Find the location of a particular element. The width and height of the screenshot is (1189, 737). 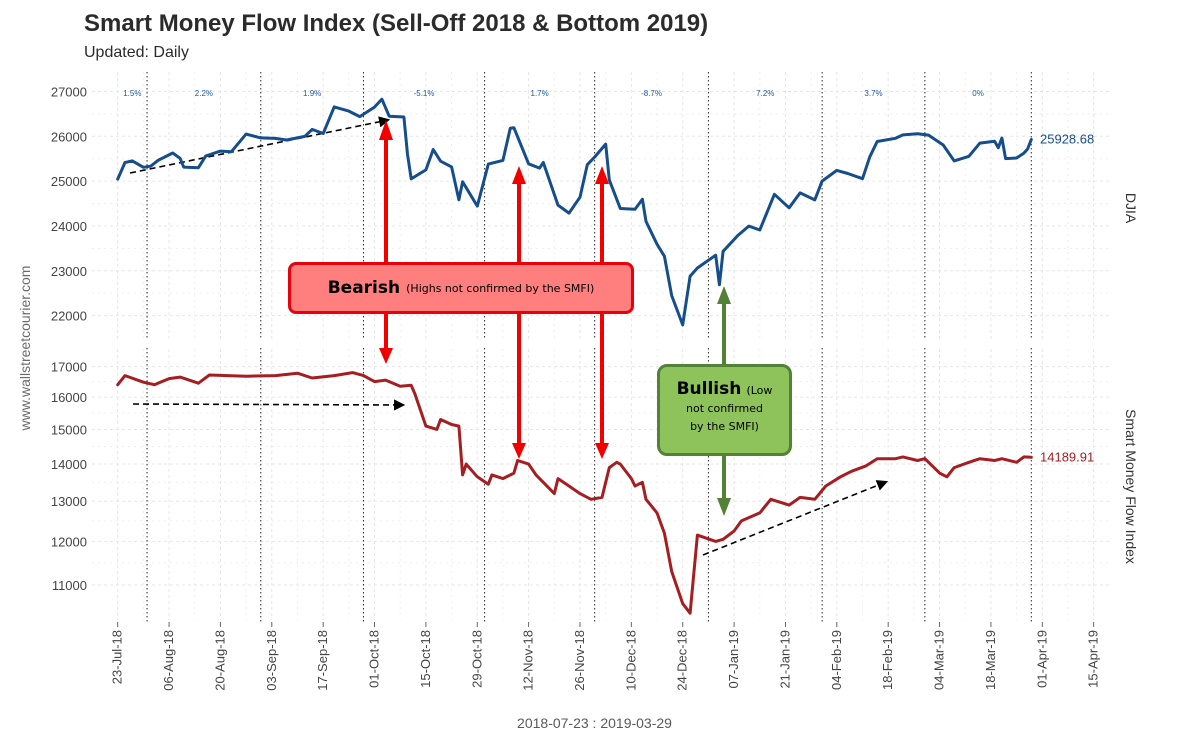

x-tick-label: 29-Oct-18 is located at coordinates (476, 659).